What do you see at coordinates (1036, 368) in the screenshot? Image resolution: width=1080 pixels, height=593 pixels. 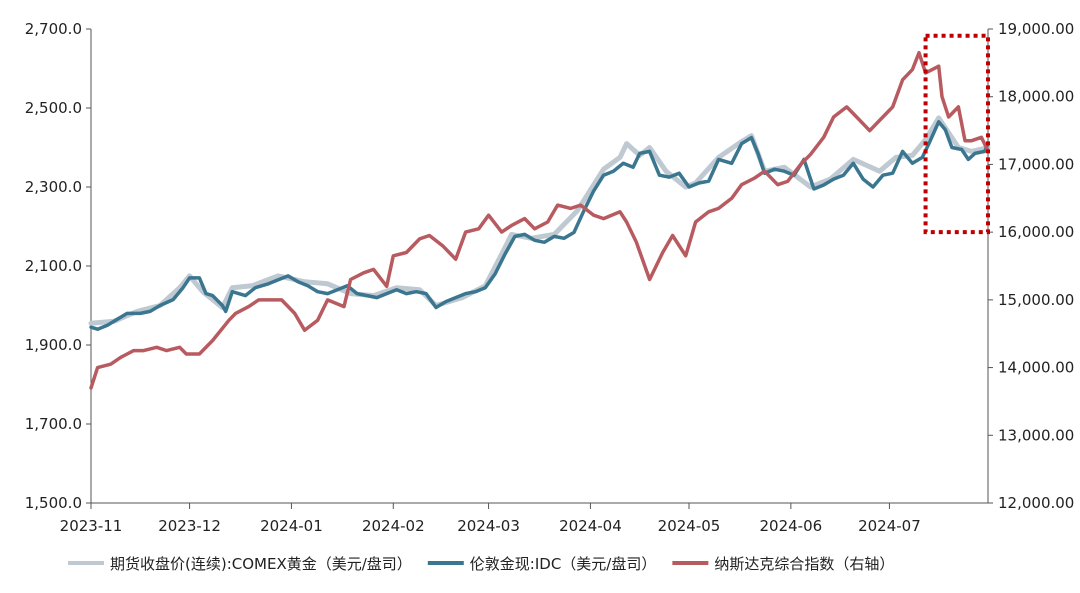 I see `y2-tick-label: 14,000.00` at bounding box center [1036, 368].